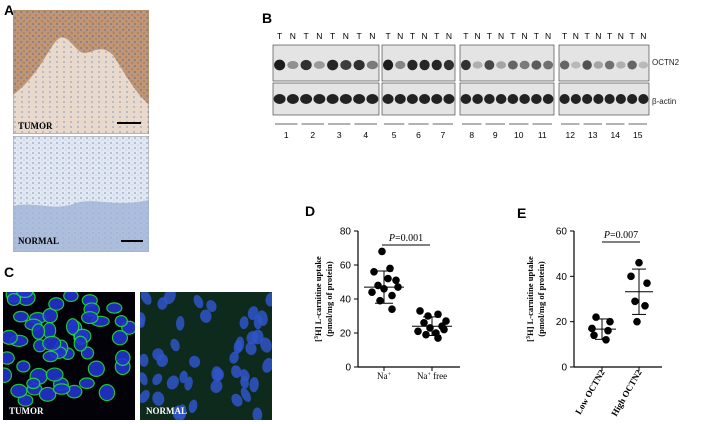 This screenshot has width=708, height=424. What do you see at coordinates (620, 235) in the screenshot?
I see `chart-e-pvalue: P=0.007` at bounding box center [620, 235].